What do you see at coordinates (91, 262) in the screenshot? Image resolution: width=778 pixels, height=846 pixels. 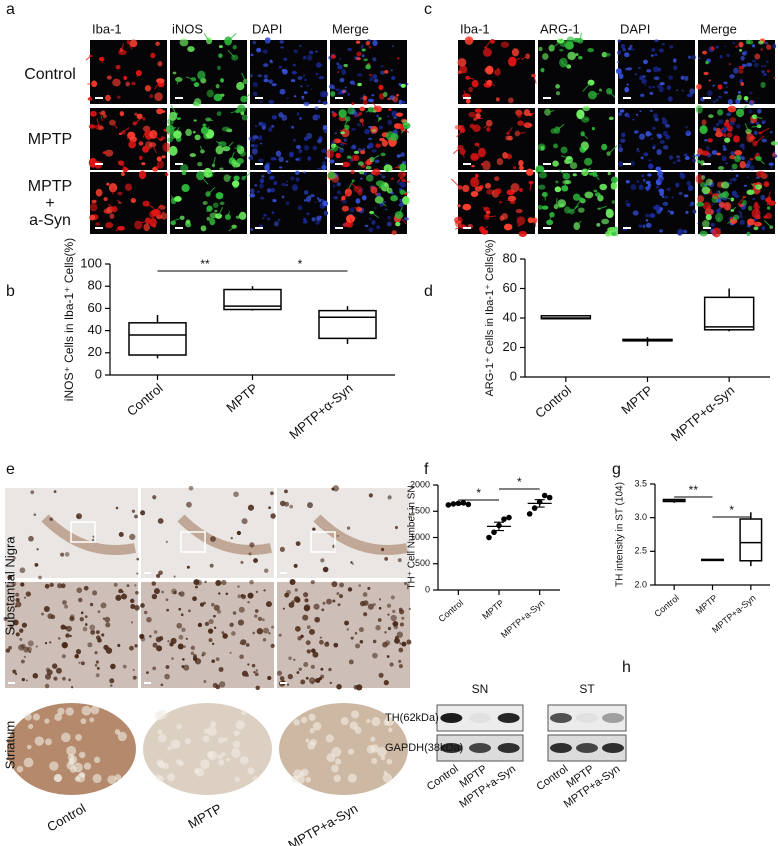 I see `y-tick-label: 100` at bounding box center [91, 262].